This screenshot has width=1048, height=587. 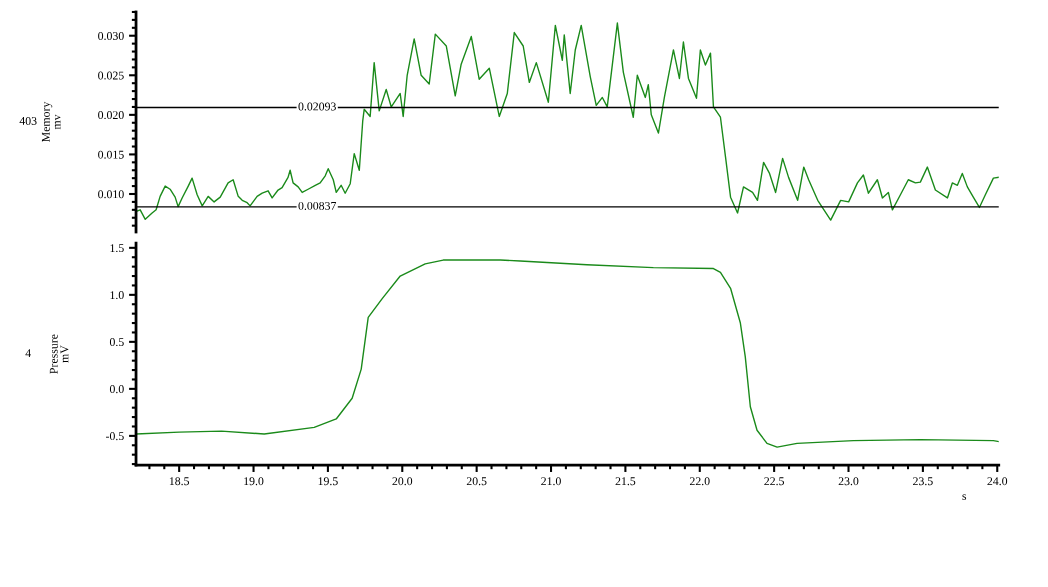 I want to click on y-axis-title: Pressure mV, so click(x=59, y=354).